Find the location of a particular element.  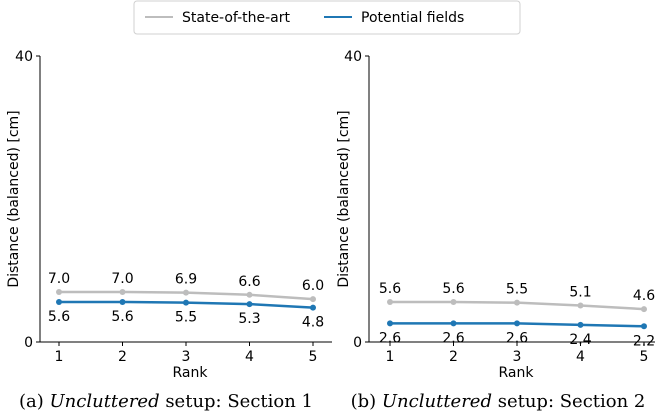

data-label: 2.2 is located at coordinates (644, 341).